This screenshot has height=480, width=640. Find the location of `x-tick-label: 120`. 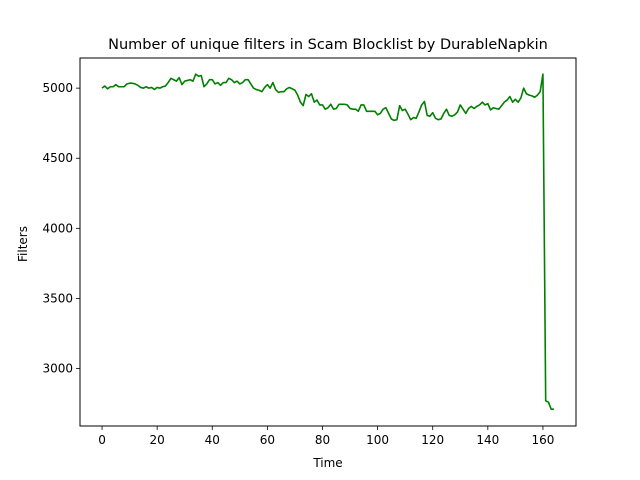

x-tick-label: 120 is located at coordinates (432, 440).